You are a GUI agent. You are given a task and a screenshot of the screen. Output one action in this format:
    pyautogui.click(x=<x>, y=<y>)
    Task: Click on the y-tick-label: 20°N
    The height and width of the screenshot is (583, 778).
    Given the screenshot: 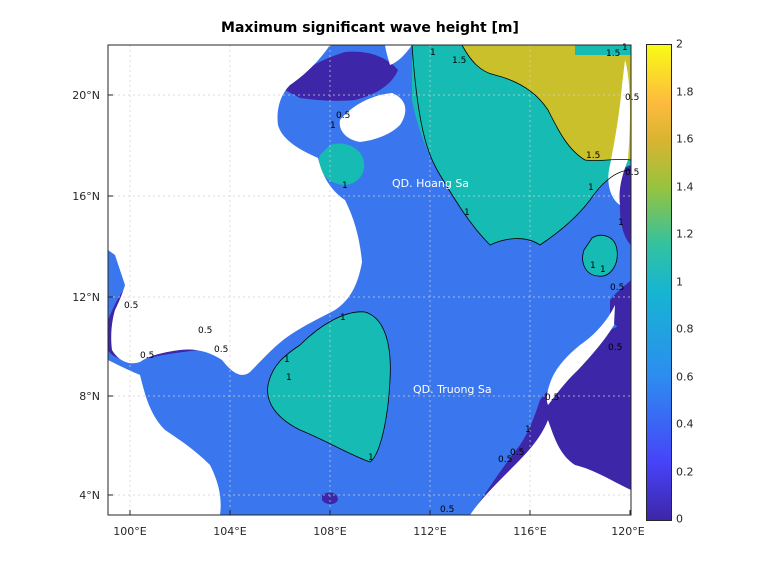 What is the action you would take?
    pyautogui.click(x=86, y=95)
    